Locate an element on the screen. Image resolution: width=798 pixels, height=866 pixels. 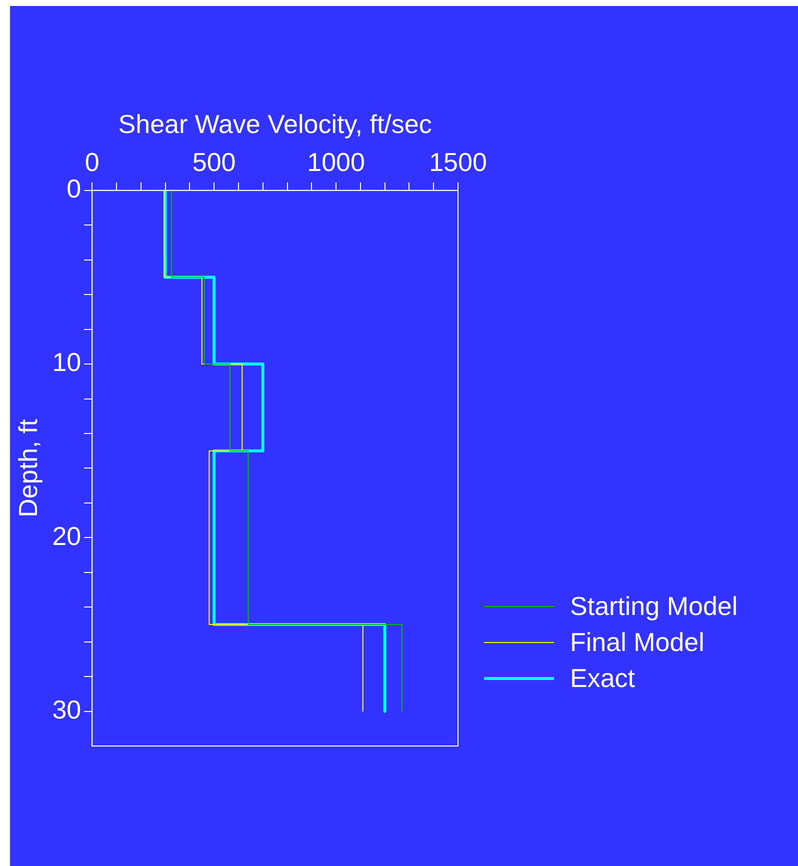
y-tick-label: 30 is located at coordinates (67, 709).